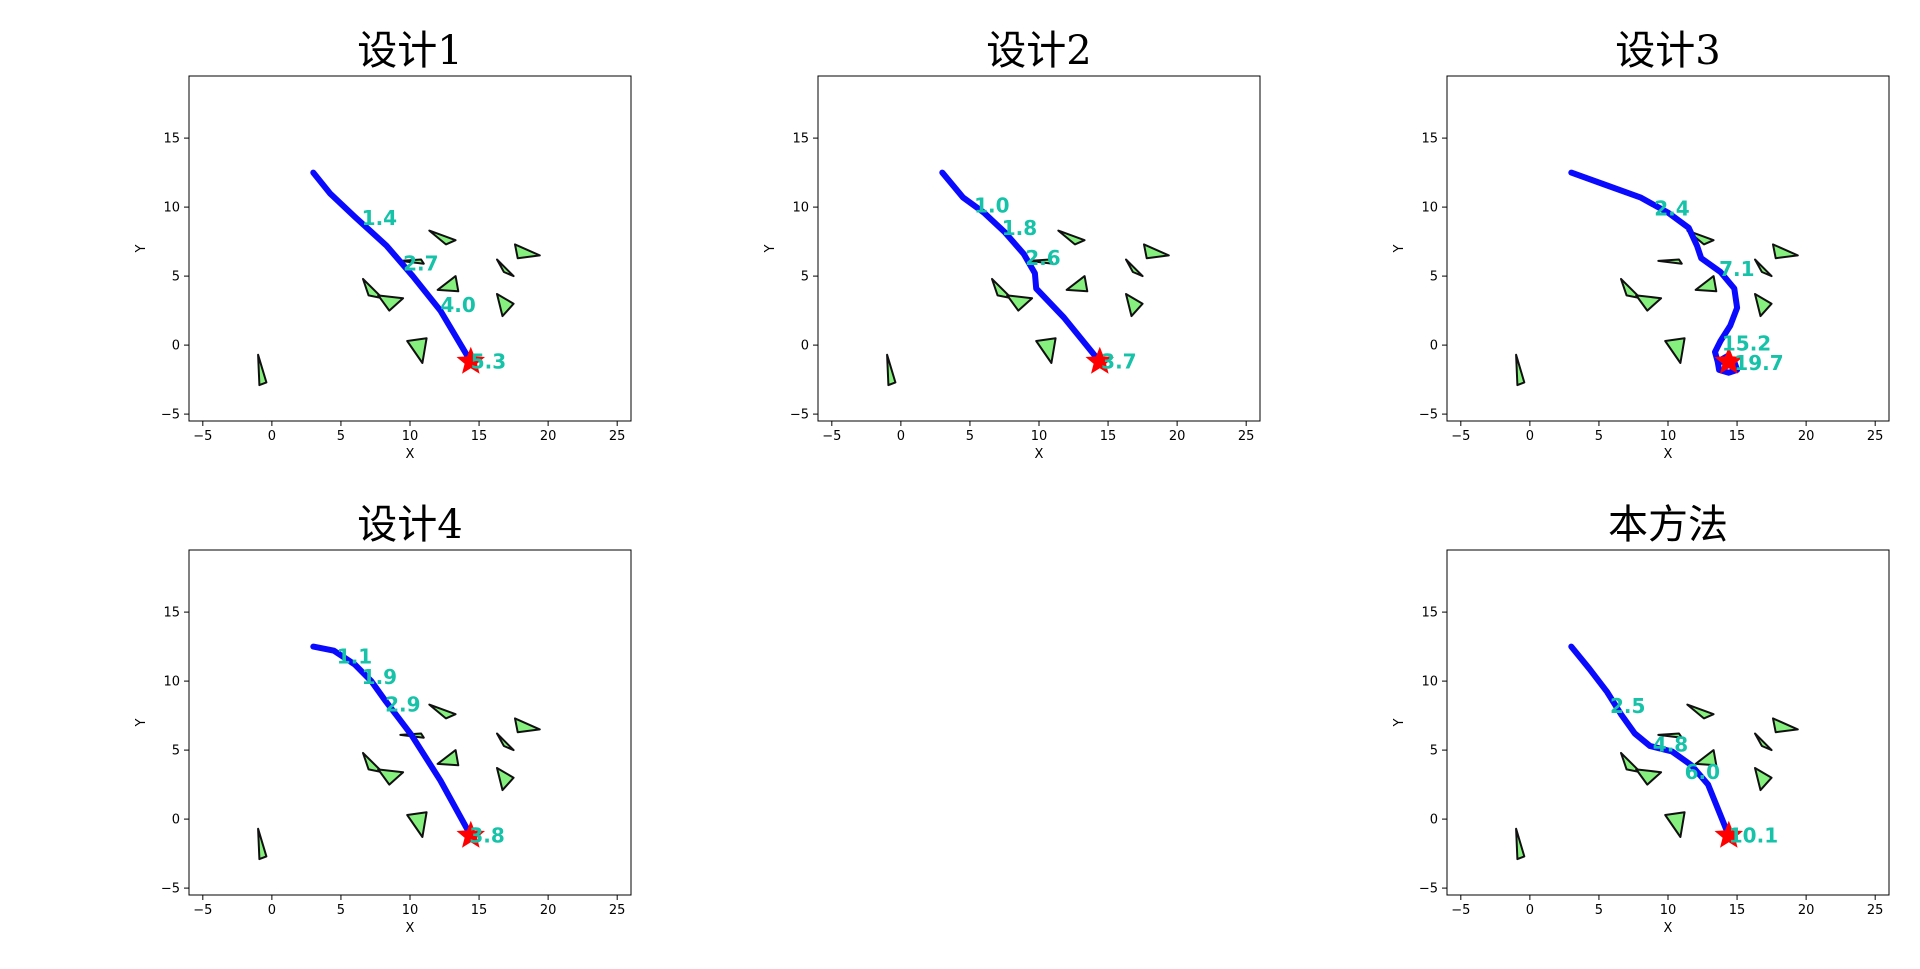 The height and width of the screenshot is (969, 1920). Describe the element at coordinates (1038, 51) in the screenshot. I see `subplot-title: 设计2` at that location.